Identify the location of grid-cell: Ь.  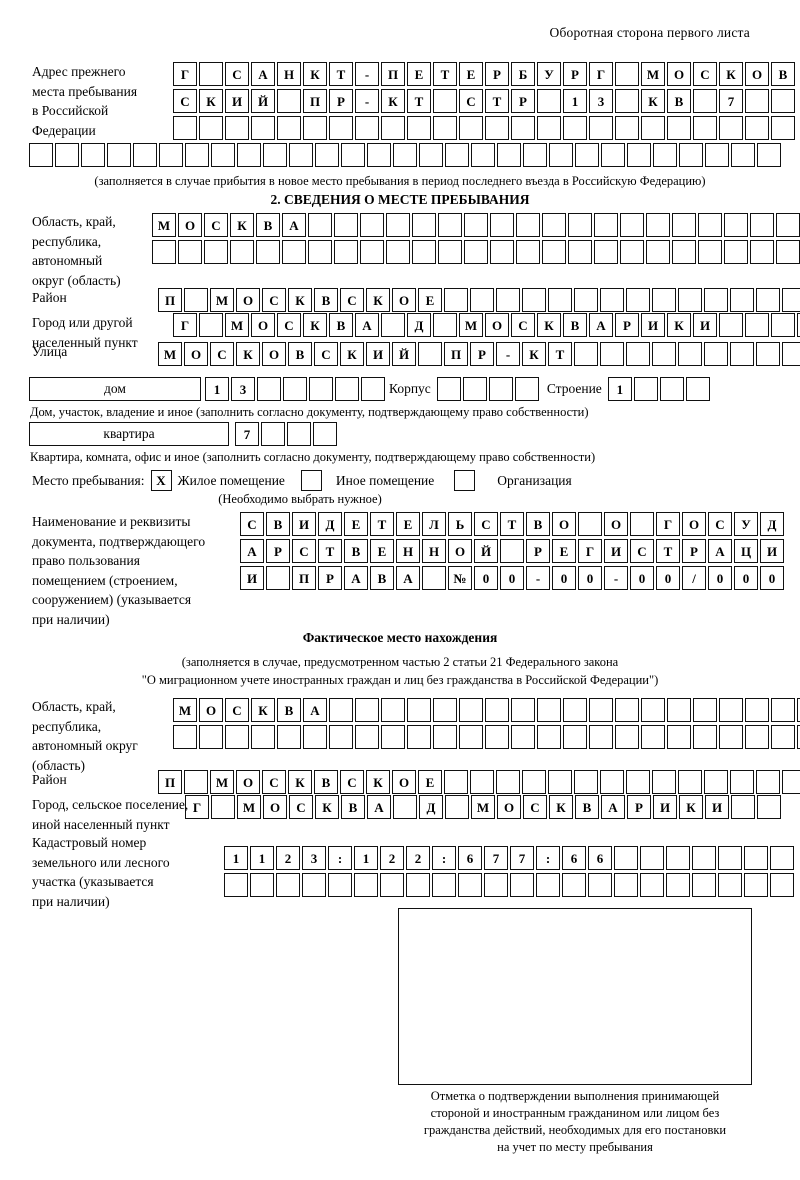
(460, 524).